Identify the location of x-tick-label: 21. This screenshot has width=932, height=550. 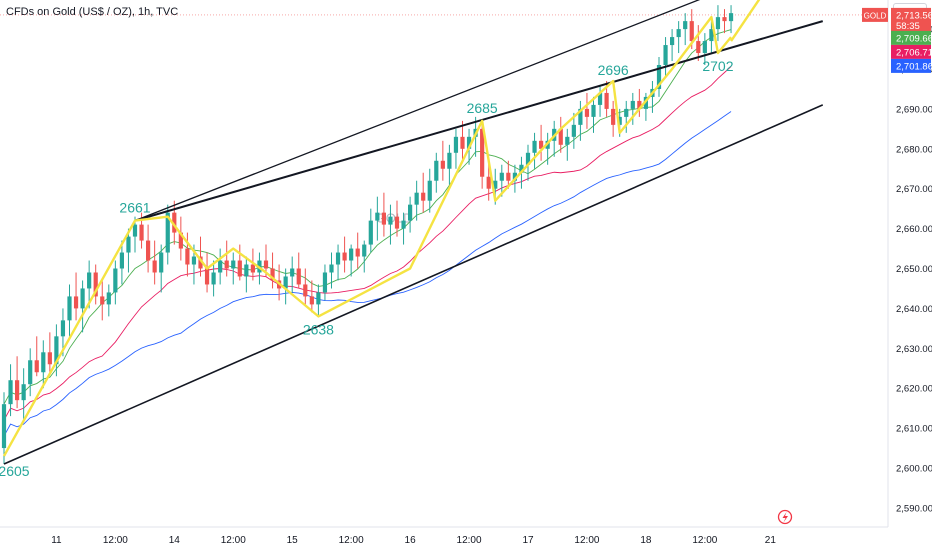
(771, 540).